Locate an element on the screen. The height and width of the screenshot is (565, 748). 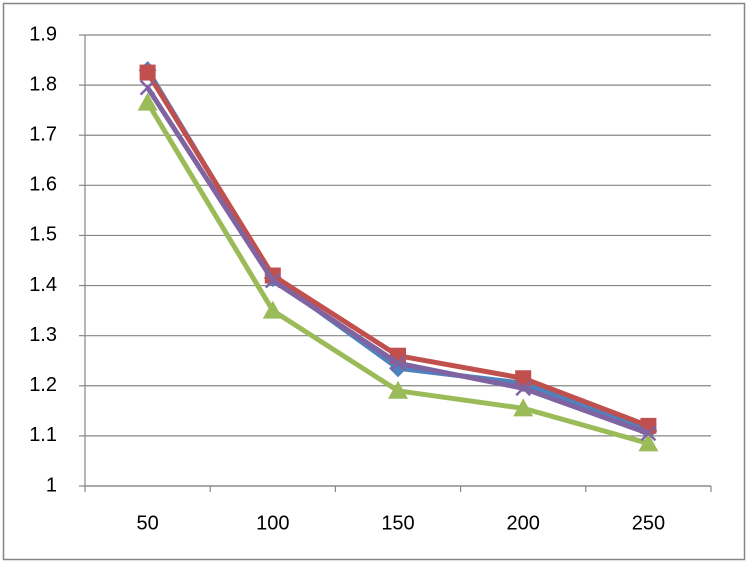
y-tick-label: 1.4 is located at coordinates (43, 285).